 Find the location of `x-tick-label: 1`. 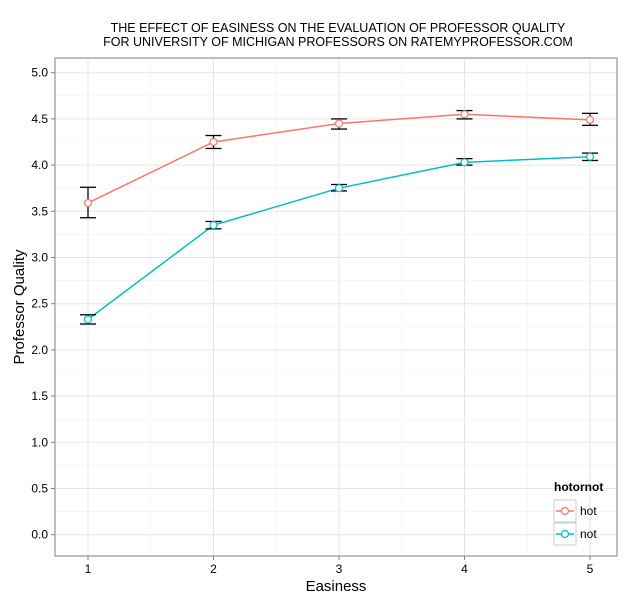

x-tick-label: 1 is located at coordinates (88, 569).